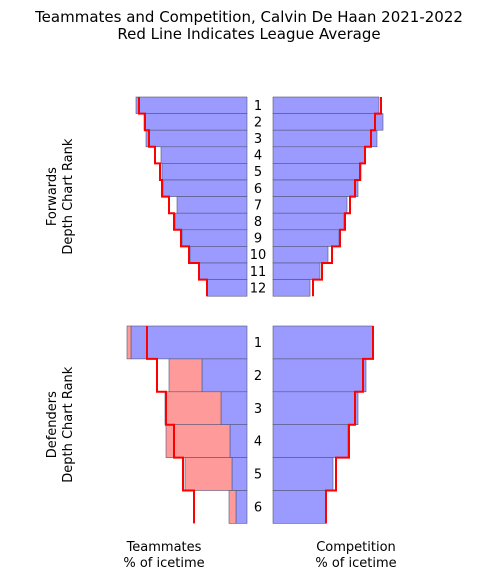 The width and height of the screenshot is (498, 580). What do you see at coordinates (258, 272) in the screenshot?
I see `forwards-rank-label: 11` at bounding box center [258, 272].